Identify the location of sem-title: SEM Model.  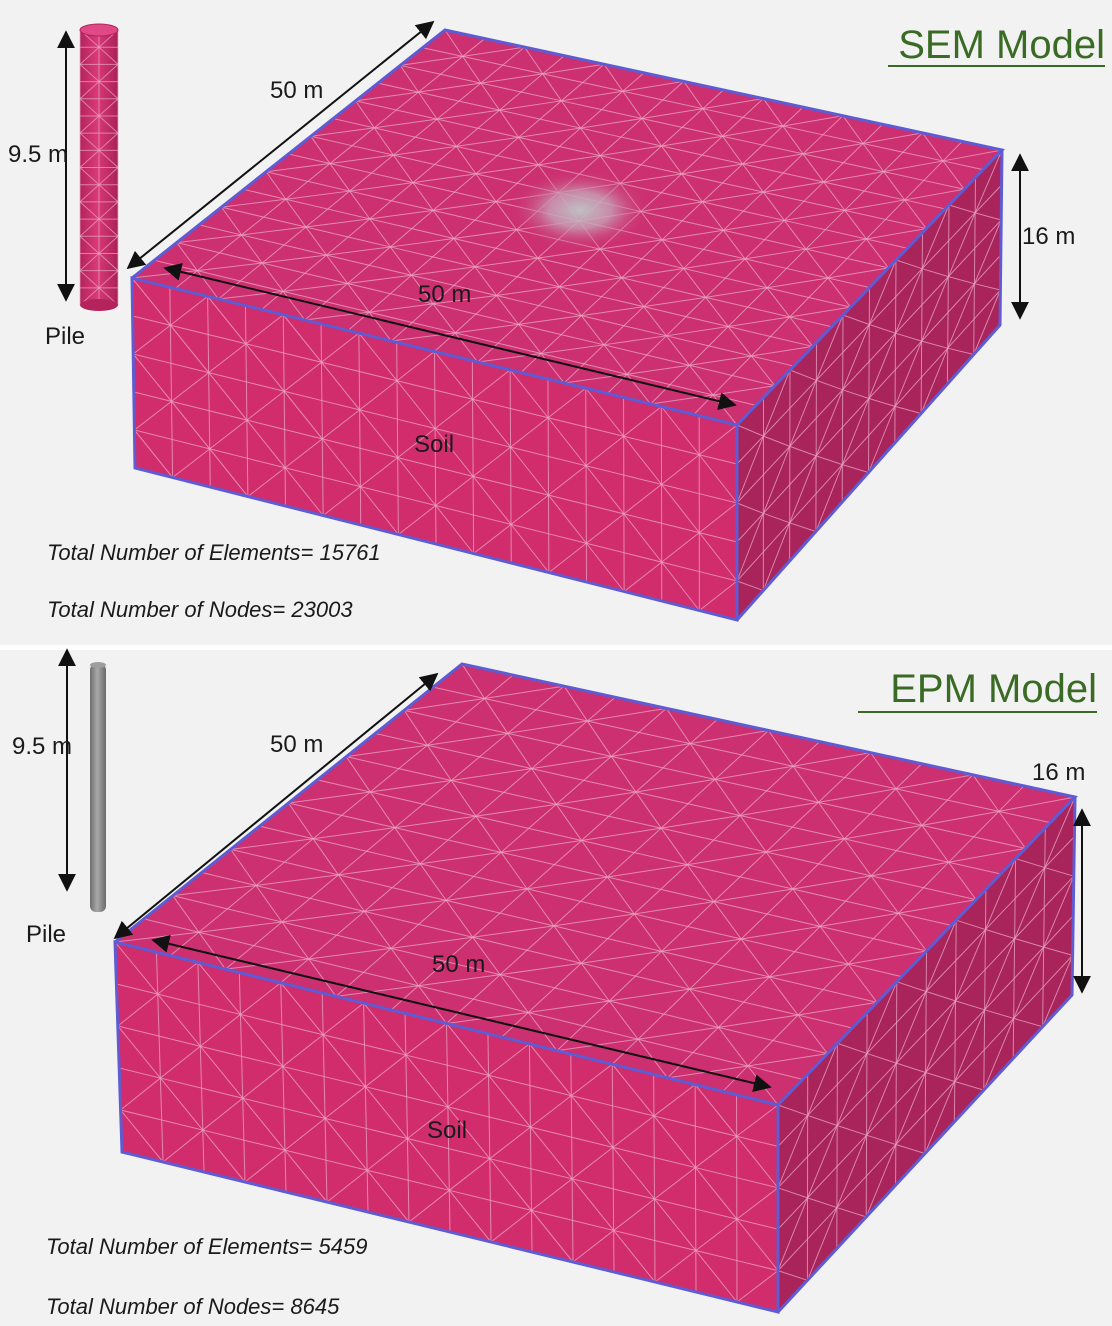
(1001, 45).